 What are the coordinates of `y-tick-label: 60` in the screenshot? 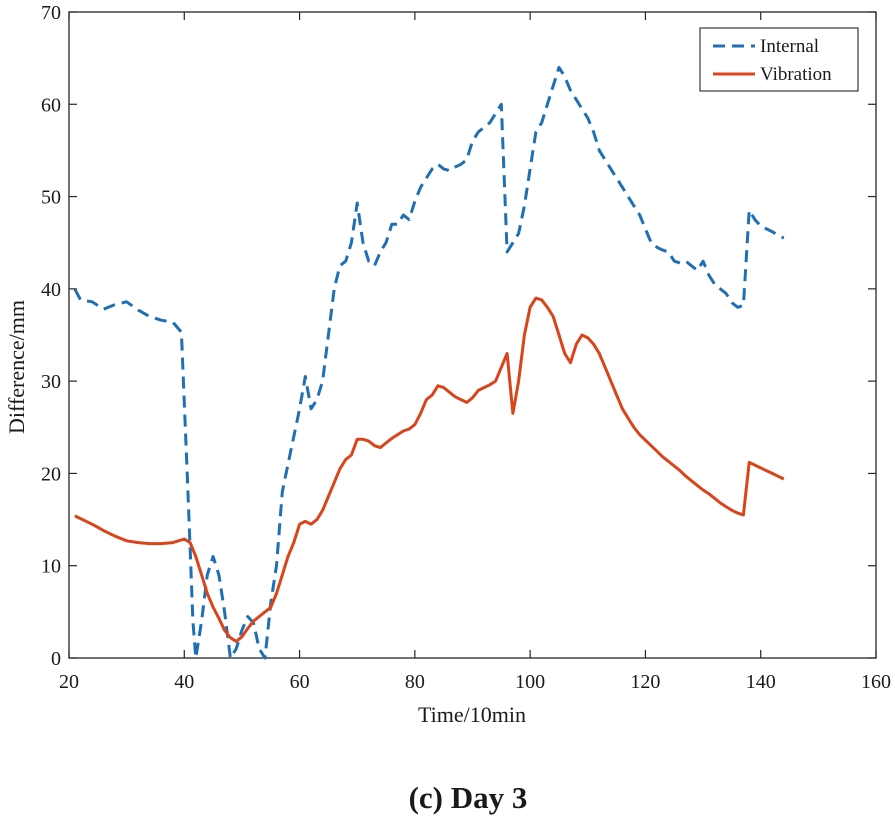 It's located at (51, 105).